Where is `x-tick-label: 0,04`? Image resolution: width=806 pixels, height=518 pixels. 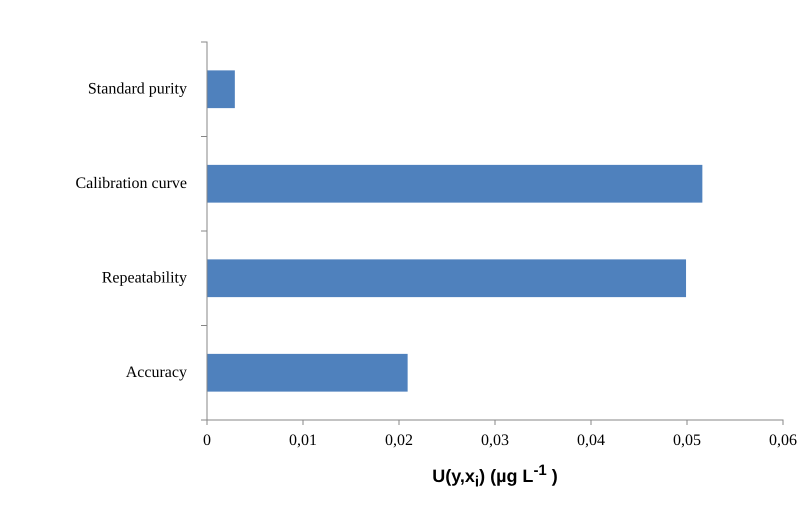
x-tick-label: 0,04 is located at coordinates (591, 440).